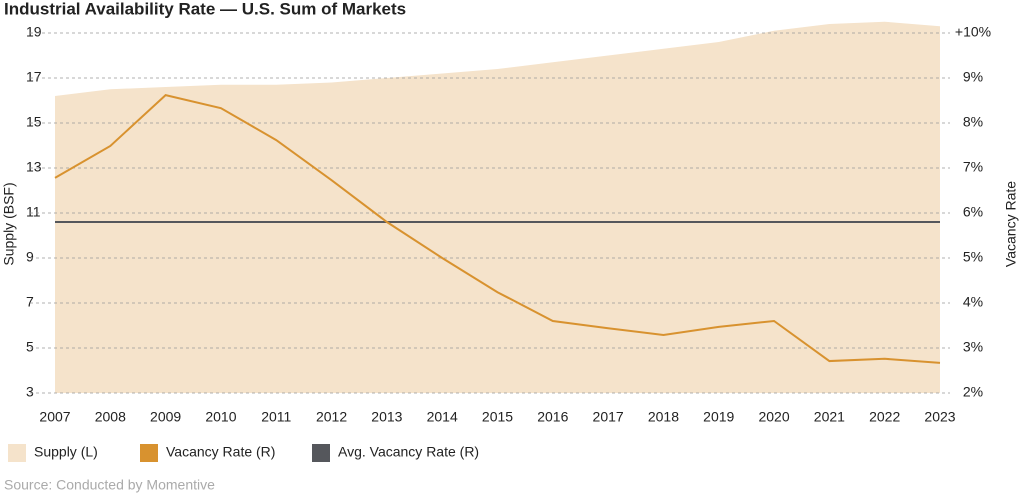 This screenshot has height=494, width=1024. What do you see at coordinates (718, 417) in the screenshot?
I see `x-tick-label: 2019` at bounding box center [718, 417].